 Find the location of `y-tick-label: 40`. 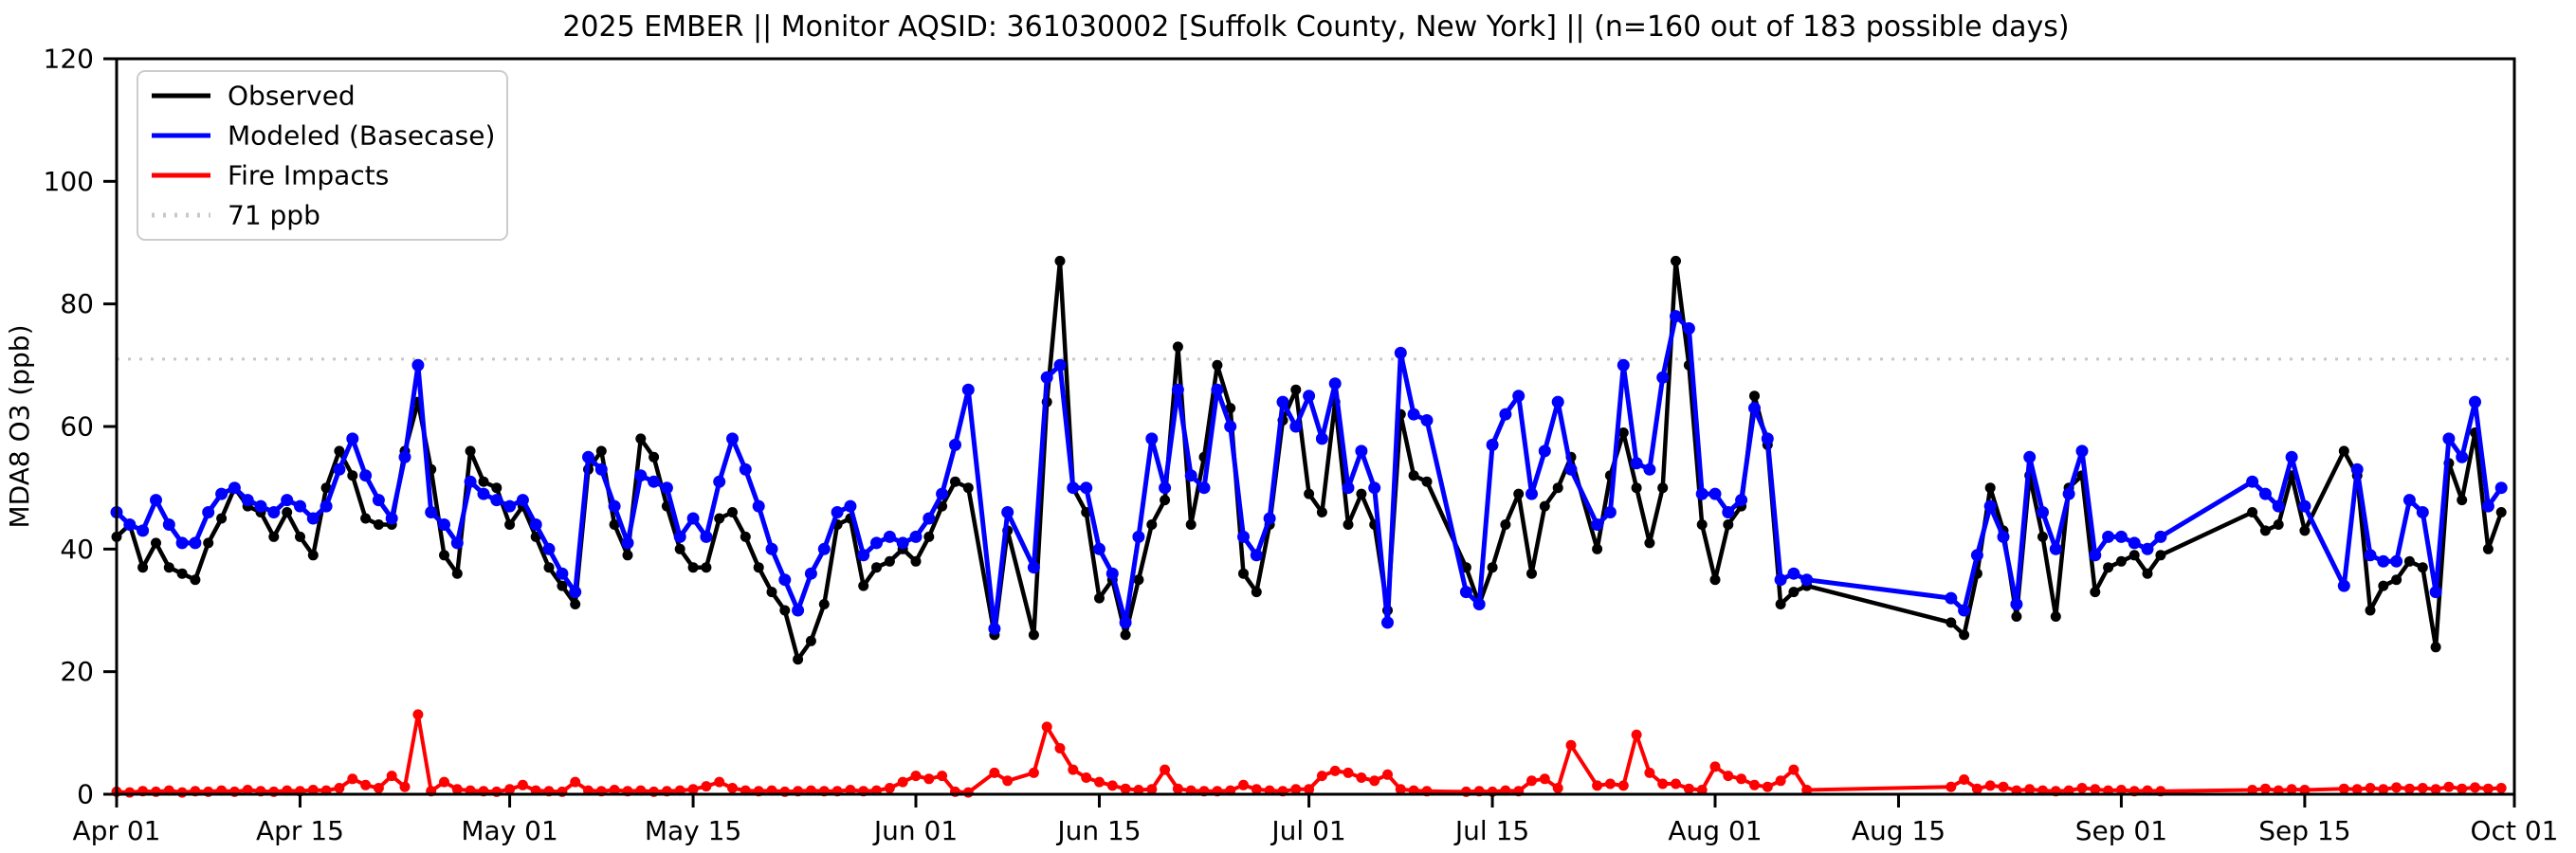

y-tick-label: 40 is located at coordinates (77, 549).